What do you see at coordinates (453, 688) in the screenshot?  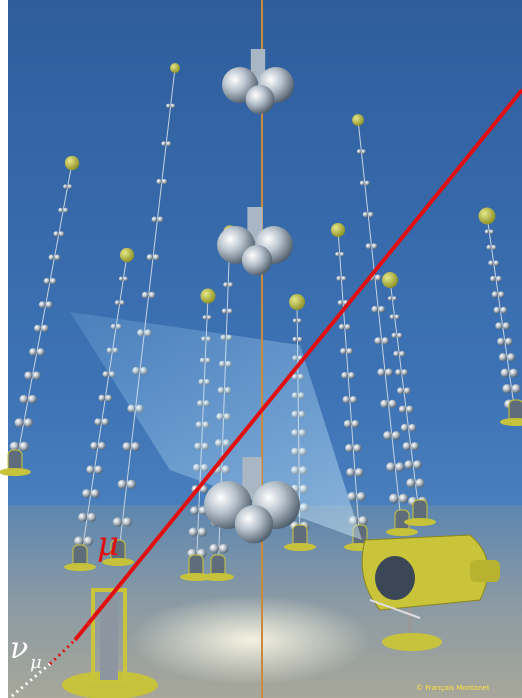 I see `credit: © François Montanet` at bounding box center [453, 688].